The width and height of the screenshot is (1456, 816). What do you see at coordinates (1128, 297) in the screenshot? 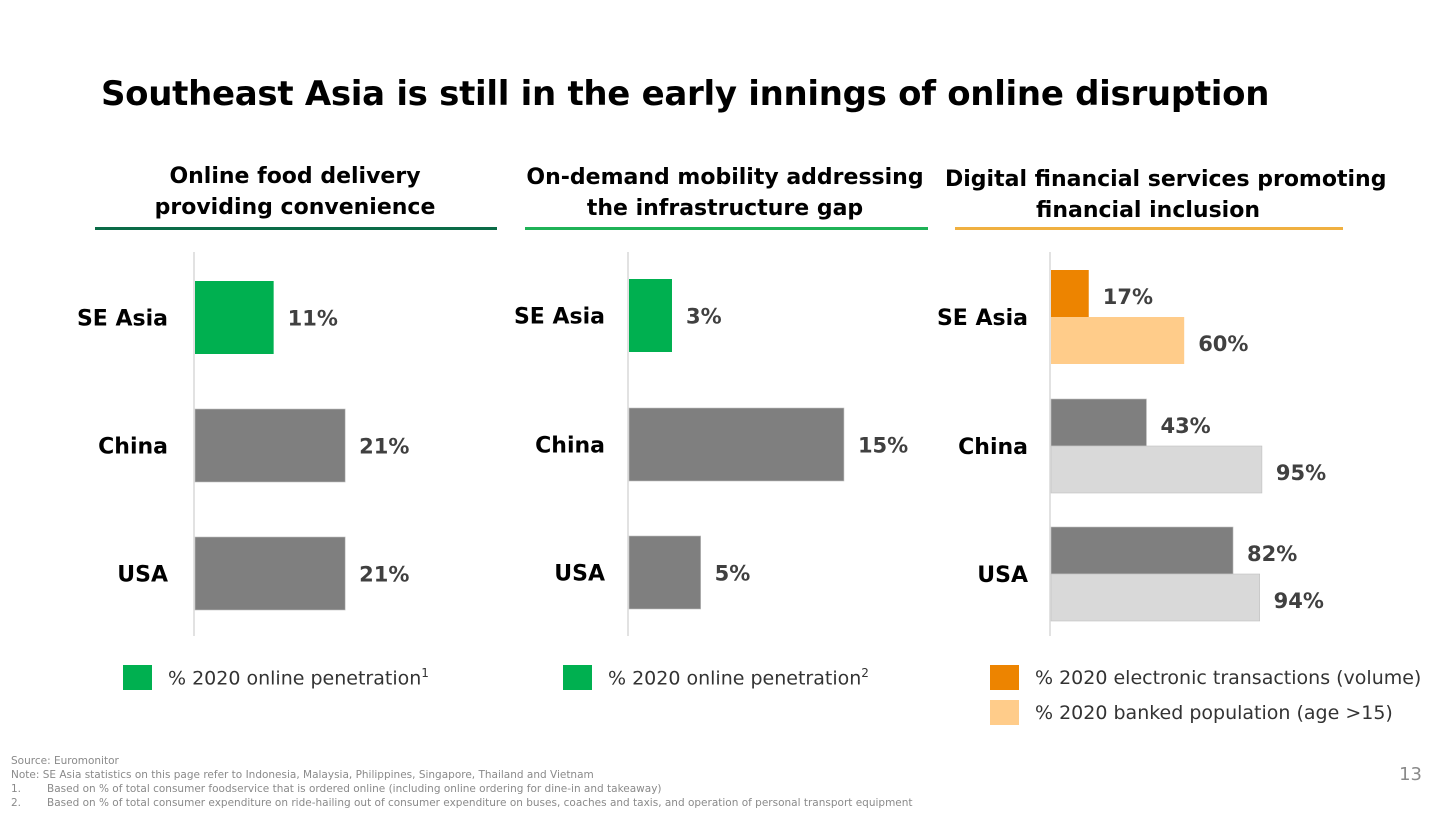
I see `data-label: 17%` at bounding box center [1128, 297].